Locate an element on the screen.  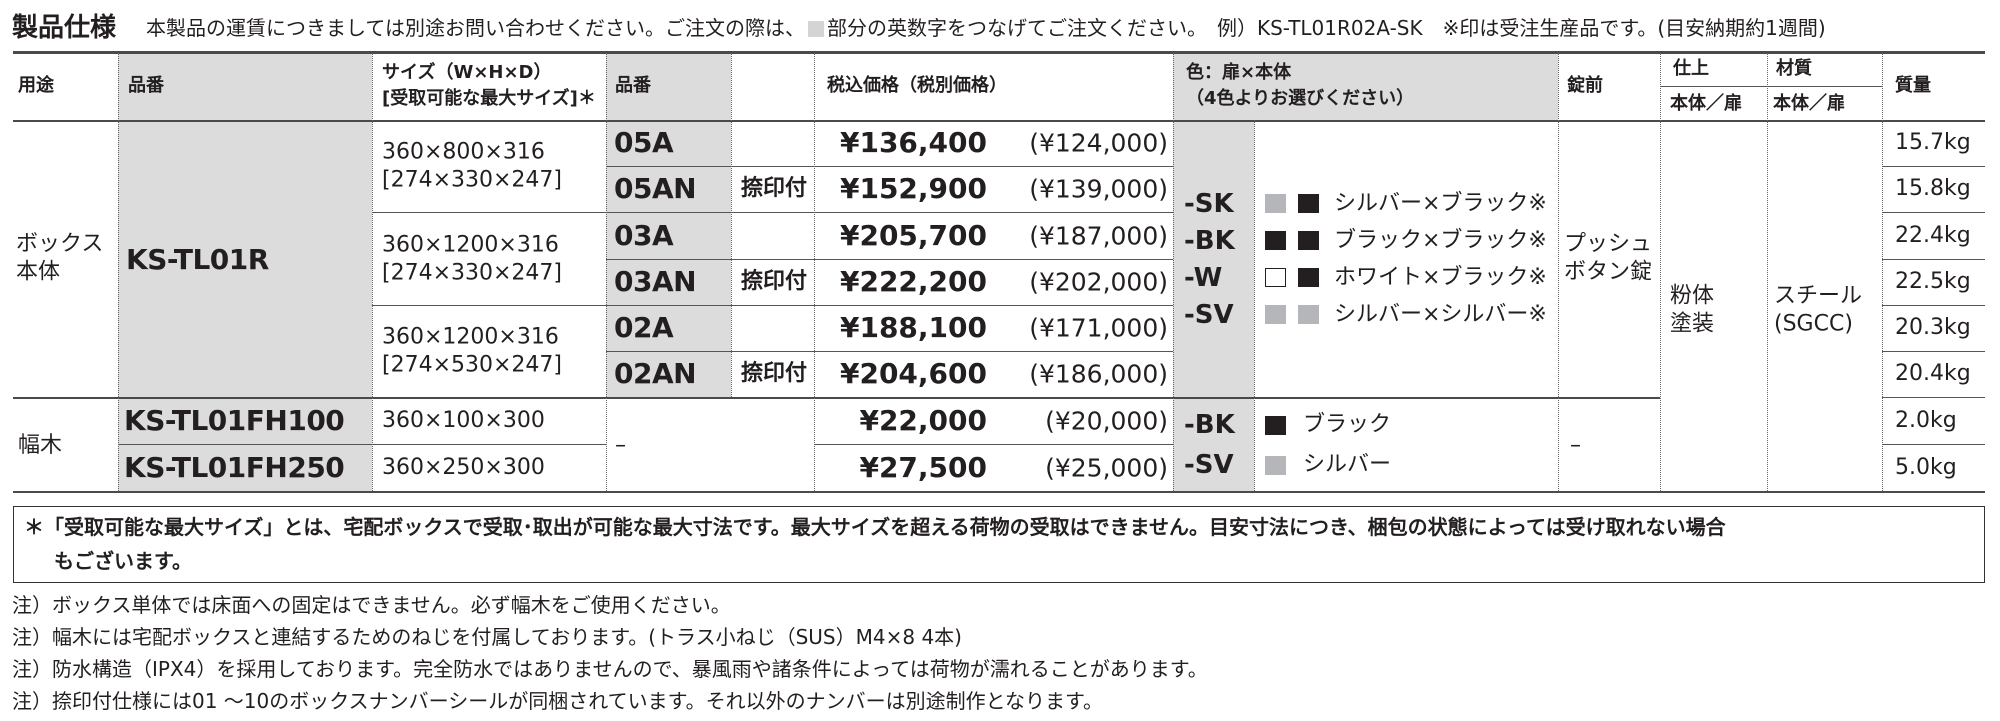
material: スチール (SGCC) is located at coordinates (1818, 310).